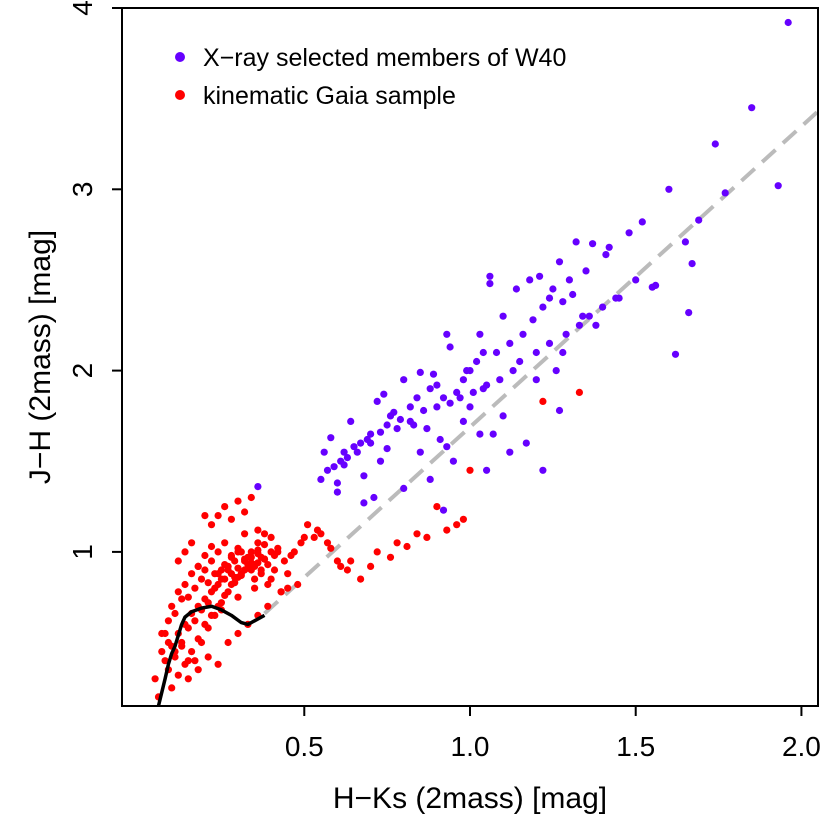  Describe the element at coordinates (635, 746) in the screenshot. I see `x-tick-label: 1.5` at that location.